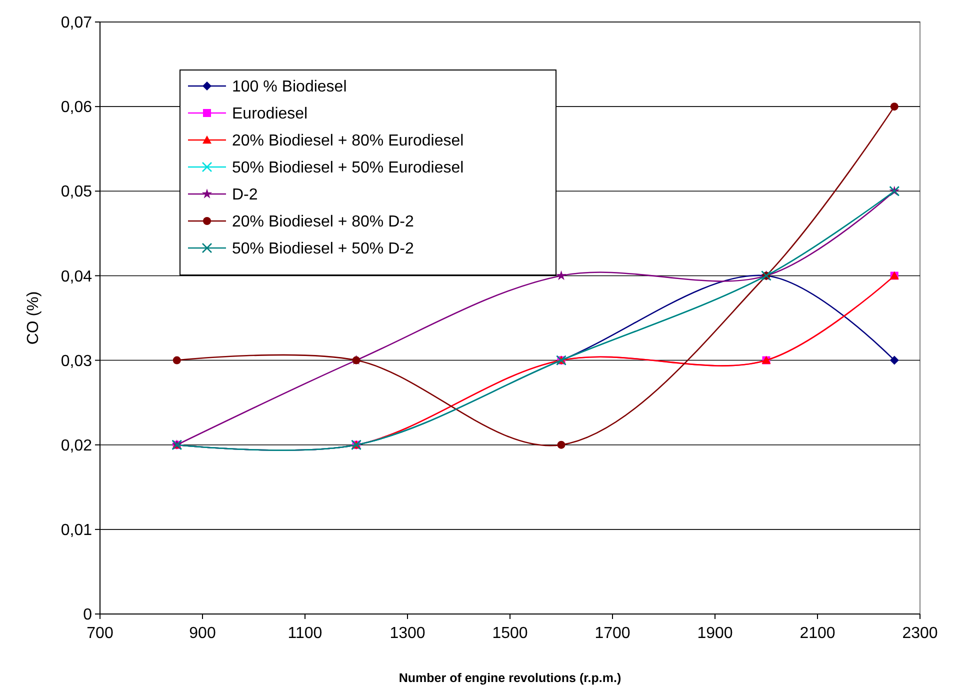 Image resolution: width=956 pixels, height=696 pixels. Describe the element at coordinates (76, 107) in the screenshot. I see `y-tick-label: 0,06` at that location.